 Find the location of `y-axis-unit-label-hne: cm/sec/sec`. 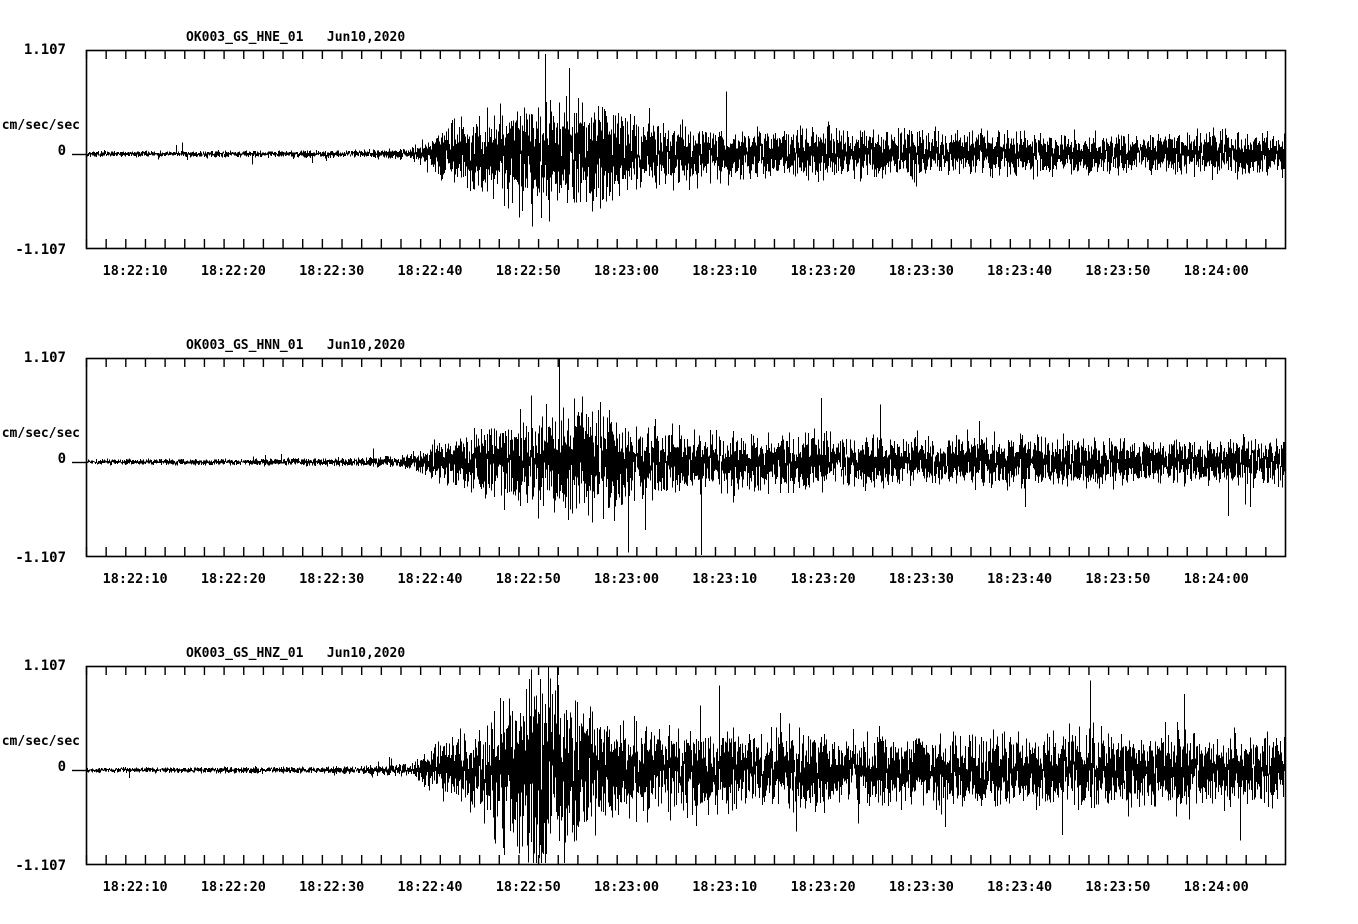

y-axis-unit-label-hne: cm/sec/sec is located at coordinates (40, 125).